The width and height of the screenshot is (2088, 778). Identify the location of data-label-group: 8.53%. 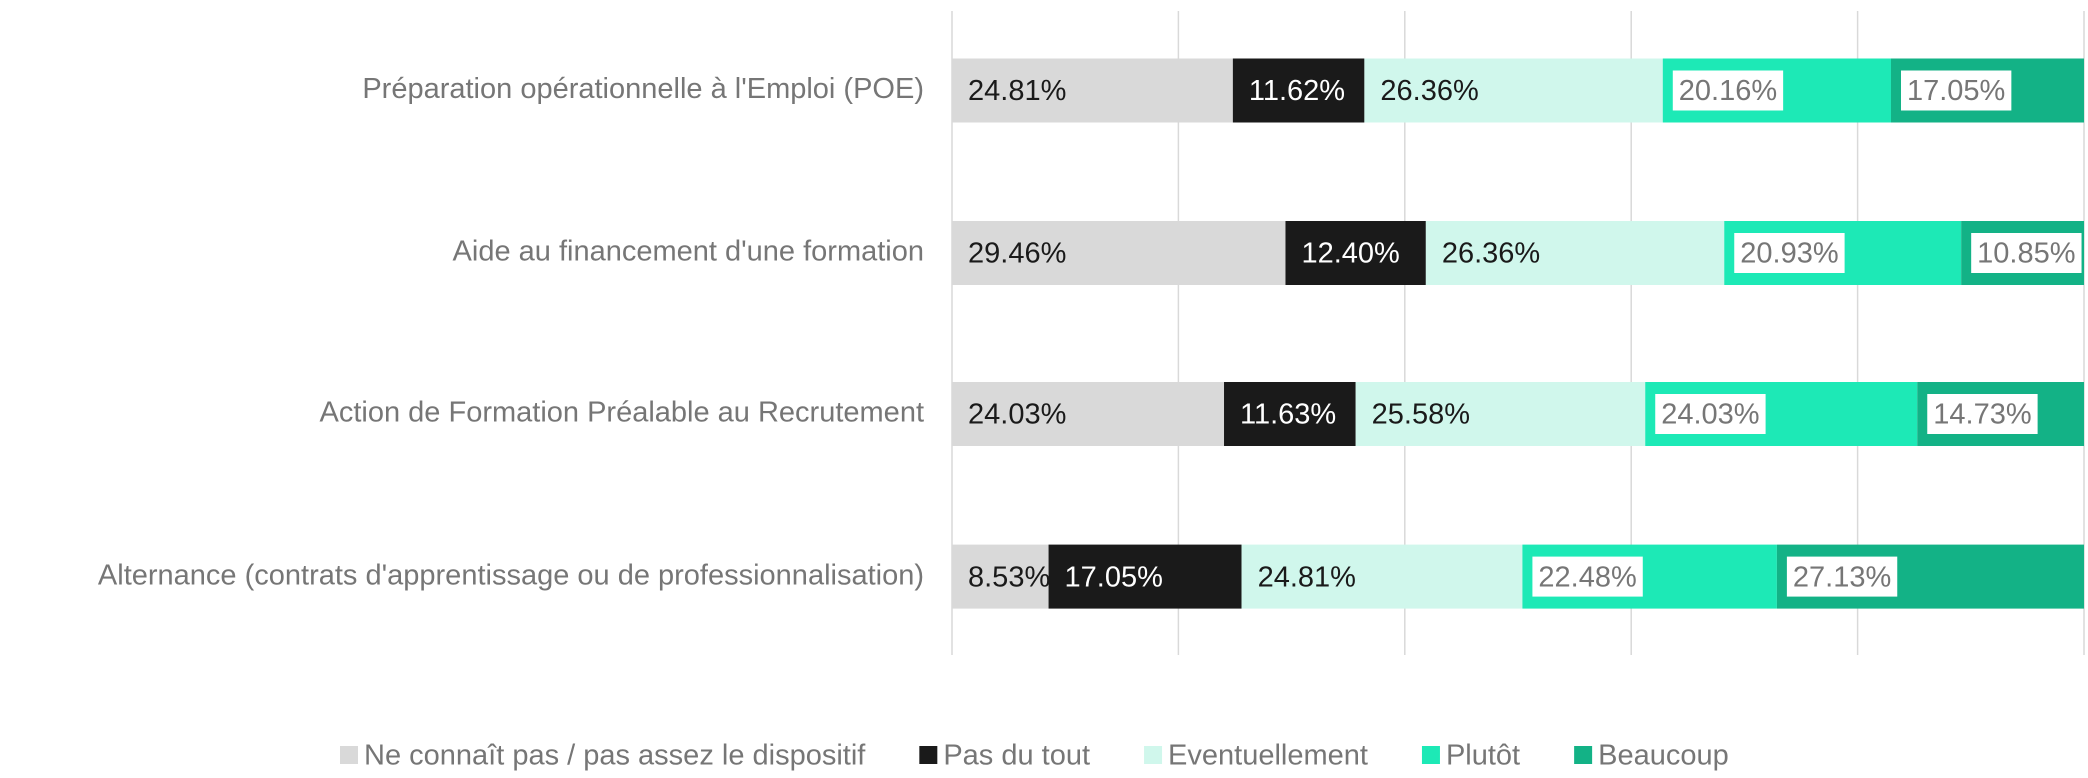
(1009, 577).